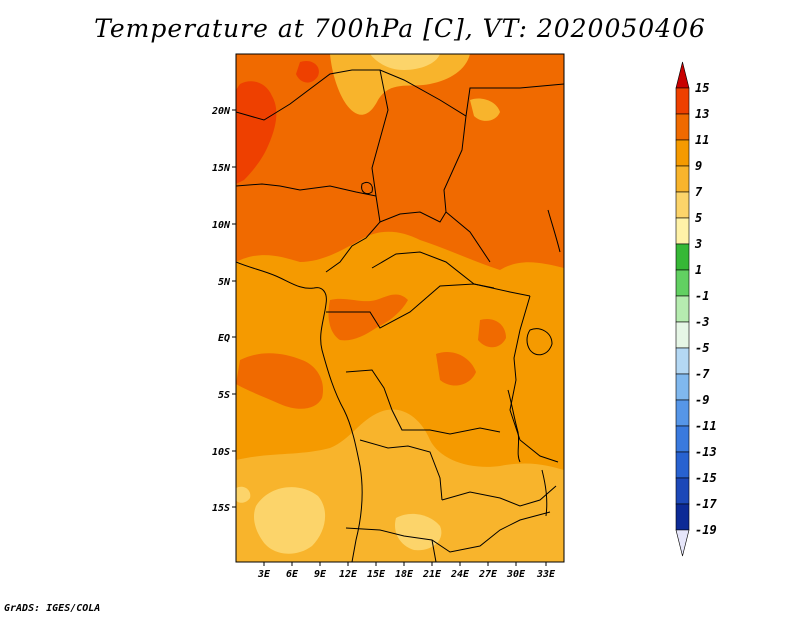 Image resolution: width=800 pixels, height=618 pixels. I want to click on colorbar-label: 15, so click(702, 88).